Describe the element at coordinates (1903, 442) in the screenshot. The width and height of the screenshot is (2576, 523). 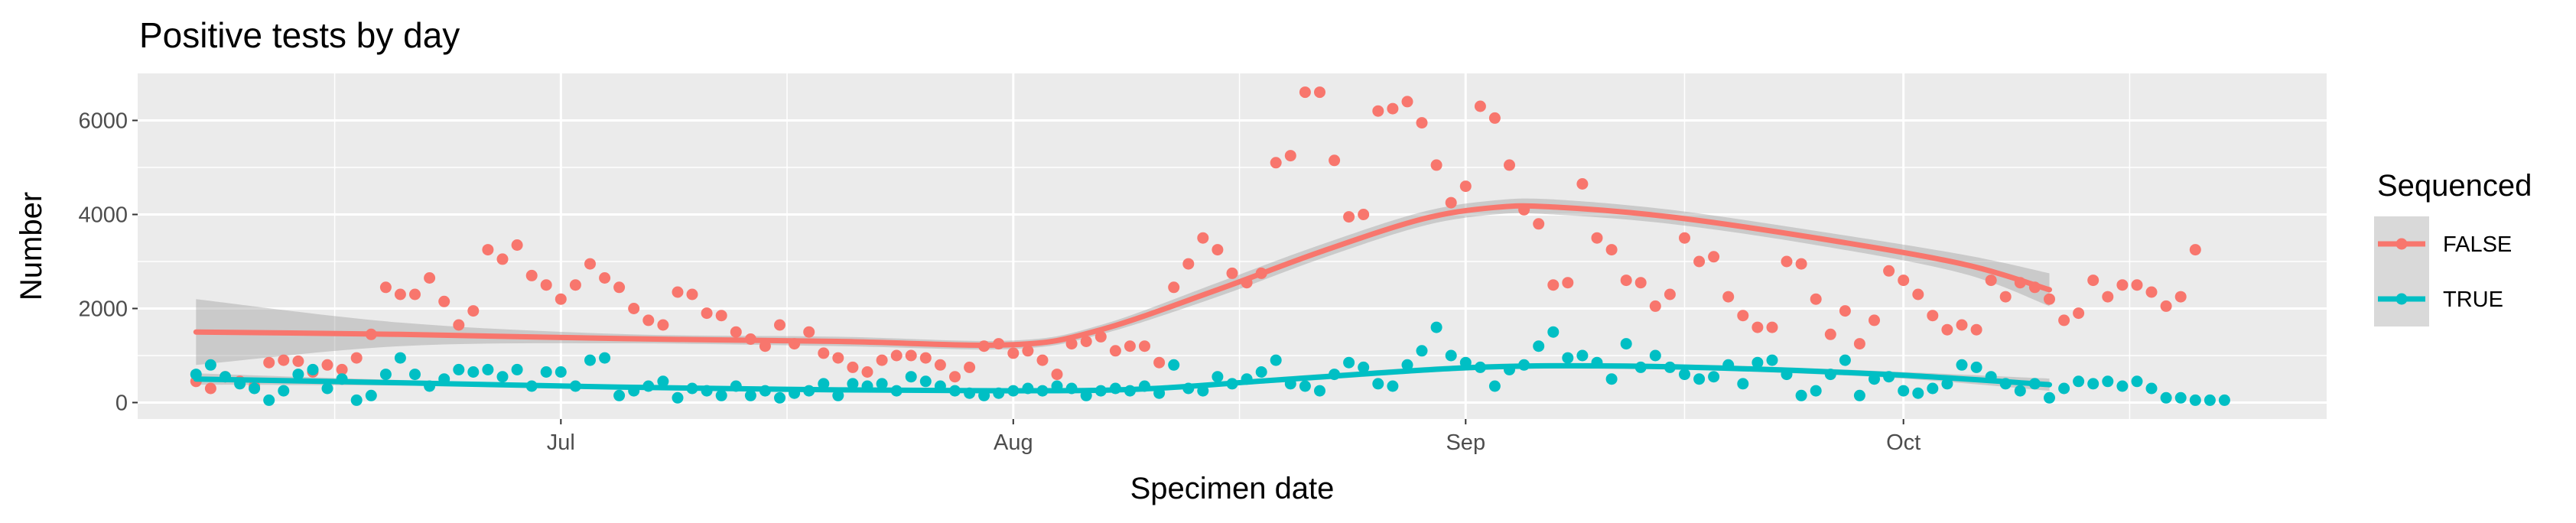
I see `x-tick-label: Oct` at that location.